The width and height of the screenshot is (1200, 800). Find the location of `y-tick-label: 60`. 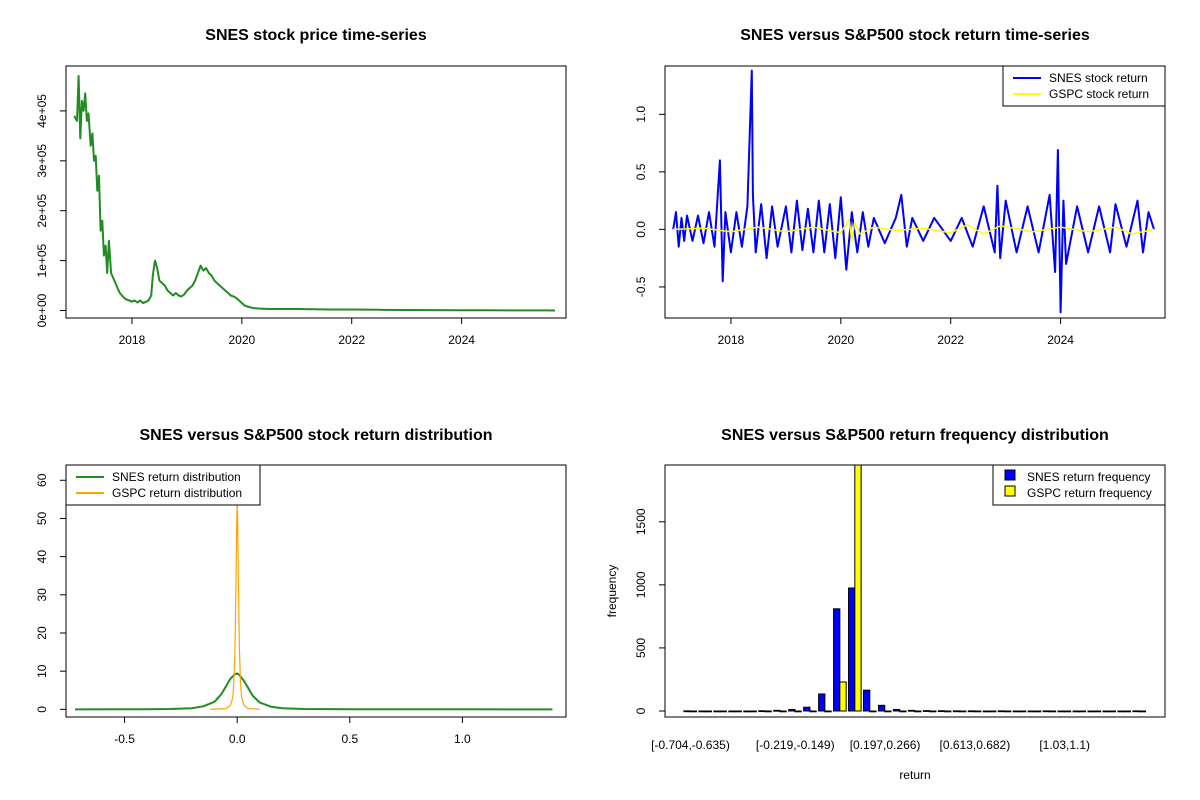

y-tick-label: 60 is located at coordinates (42, 480).